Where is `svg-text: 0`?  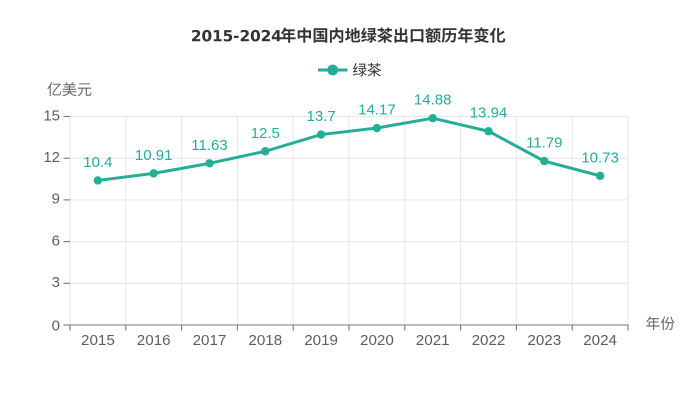 svg-text: 0 is located at coordinates (56, 325).